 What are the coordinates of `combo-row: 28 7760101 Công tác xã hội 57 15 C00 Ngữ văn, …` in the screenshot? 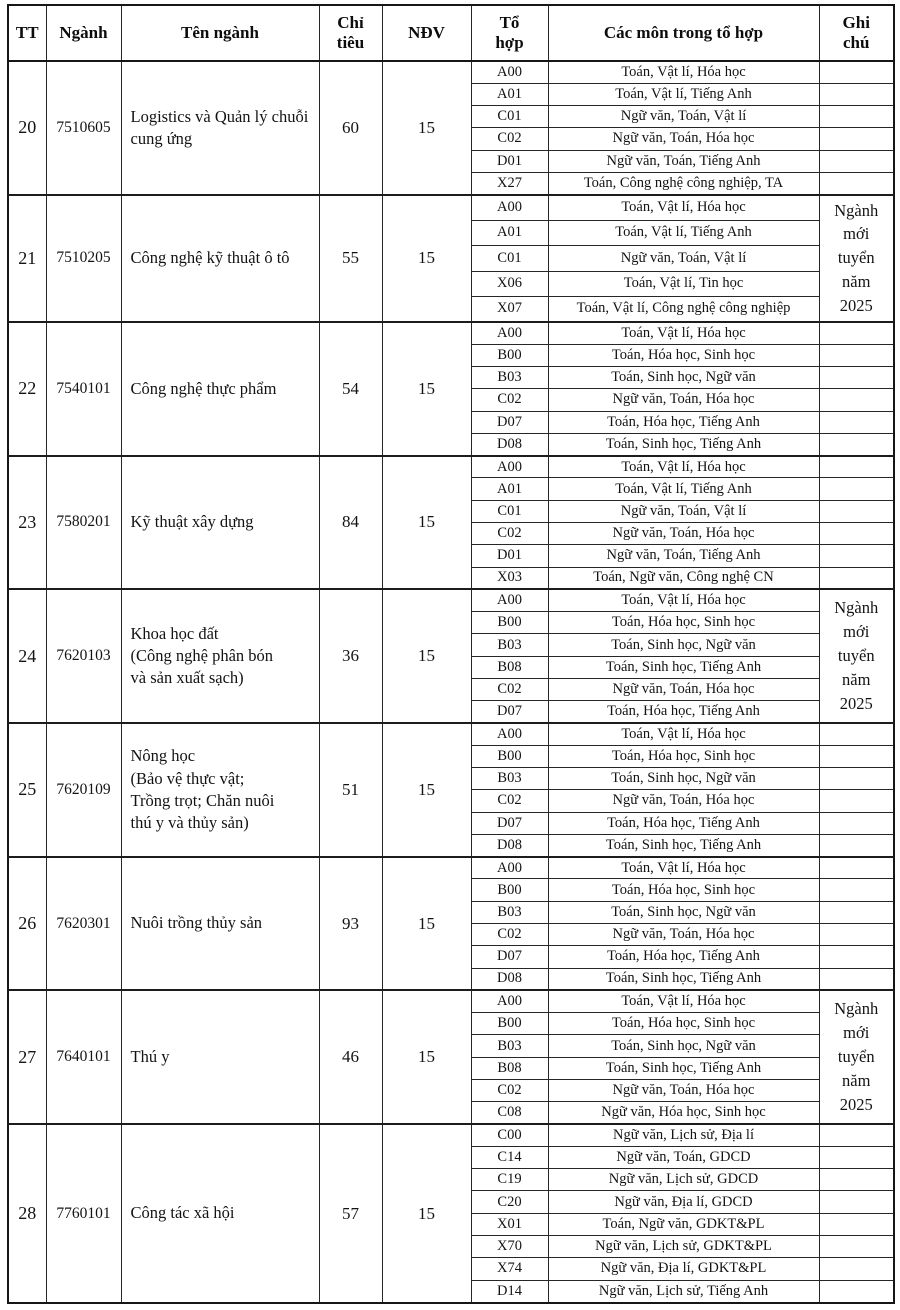 It's located at (451, 1213).